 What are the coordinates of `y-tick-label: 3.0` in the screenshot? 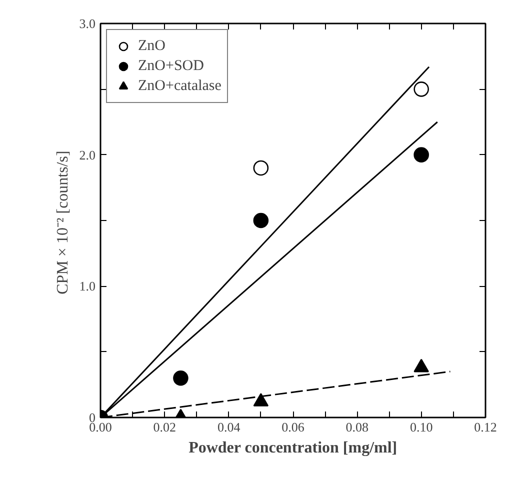 It's located at (87, 23).